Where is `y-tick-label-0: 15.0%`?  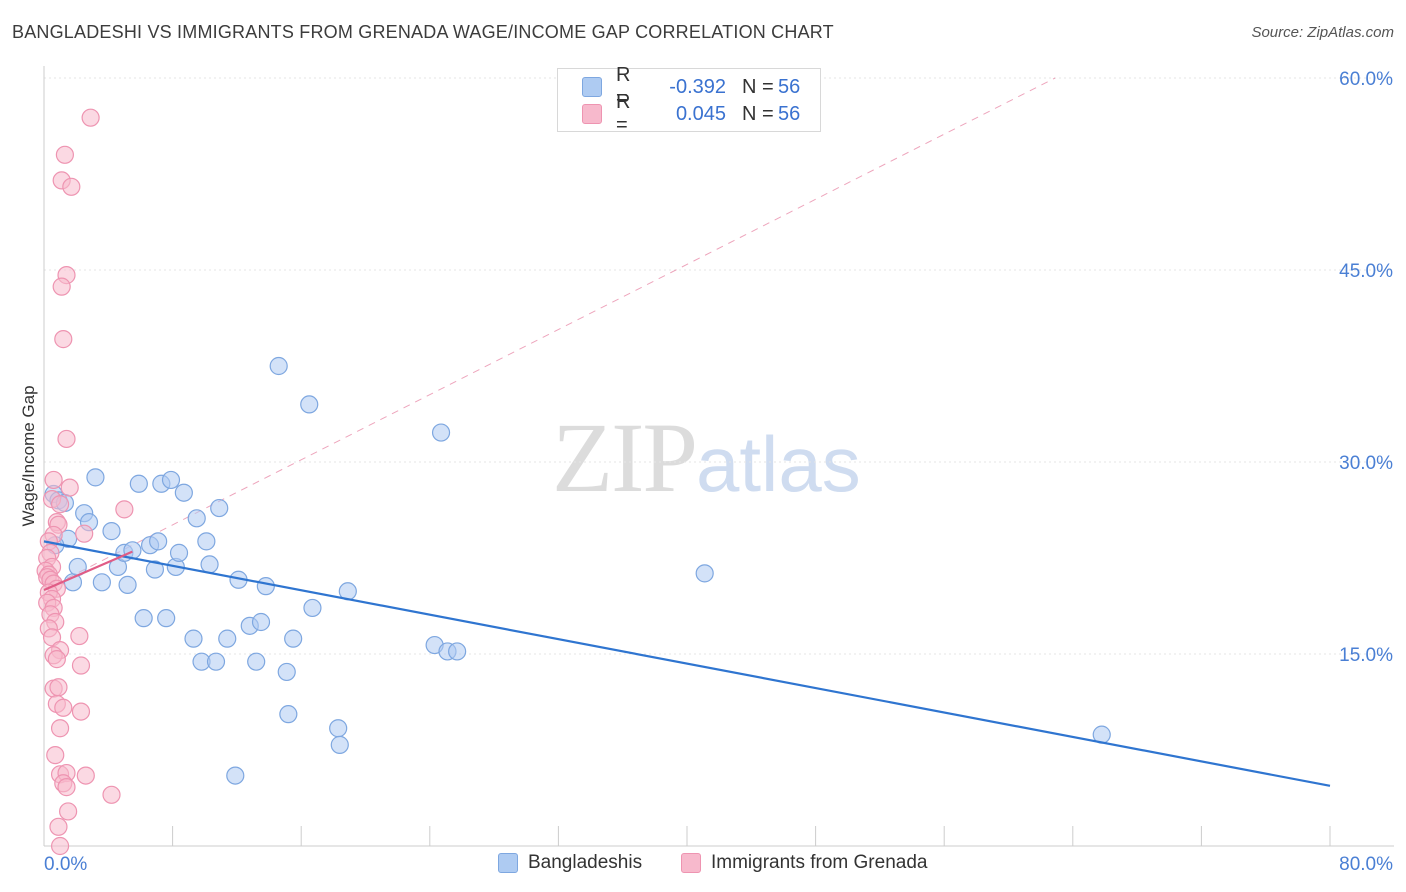
y-tick-label-0: 15.0% is located at coordinates (1366, 655).